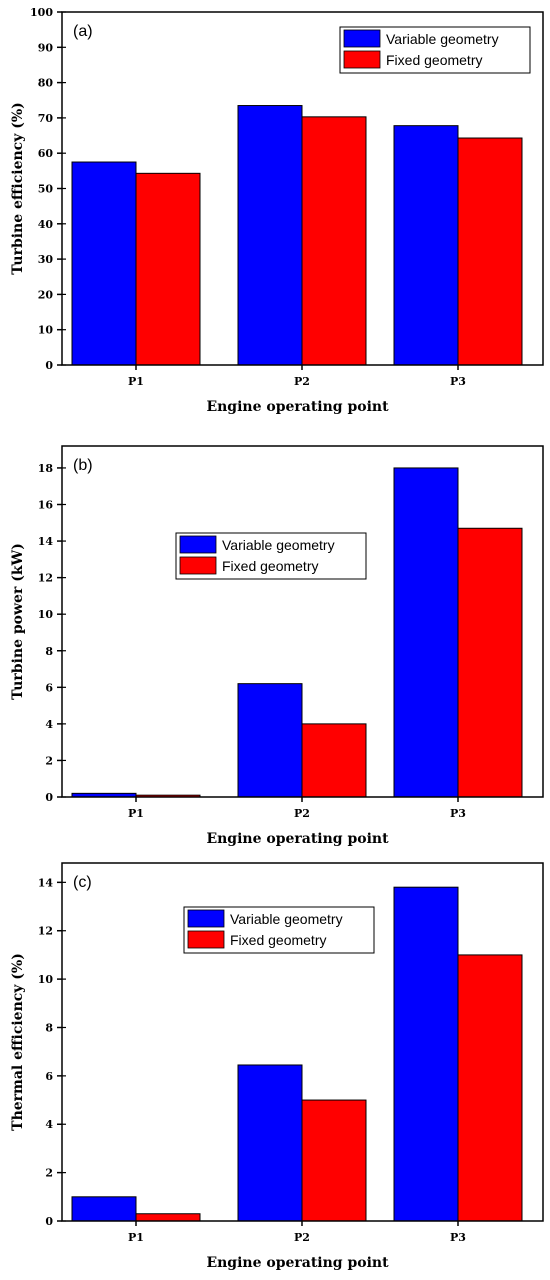 Image resolution: width=550 pixels, height=1280 pixels. What do you see at coordinates (83, 31) in the screenshot?
I see `panel-label: (a)` at bounding box center [83, 31].